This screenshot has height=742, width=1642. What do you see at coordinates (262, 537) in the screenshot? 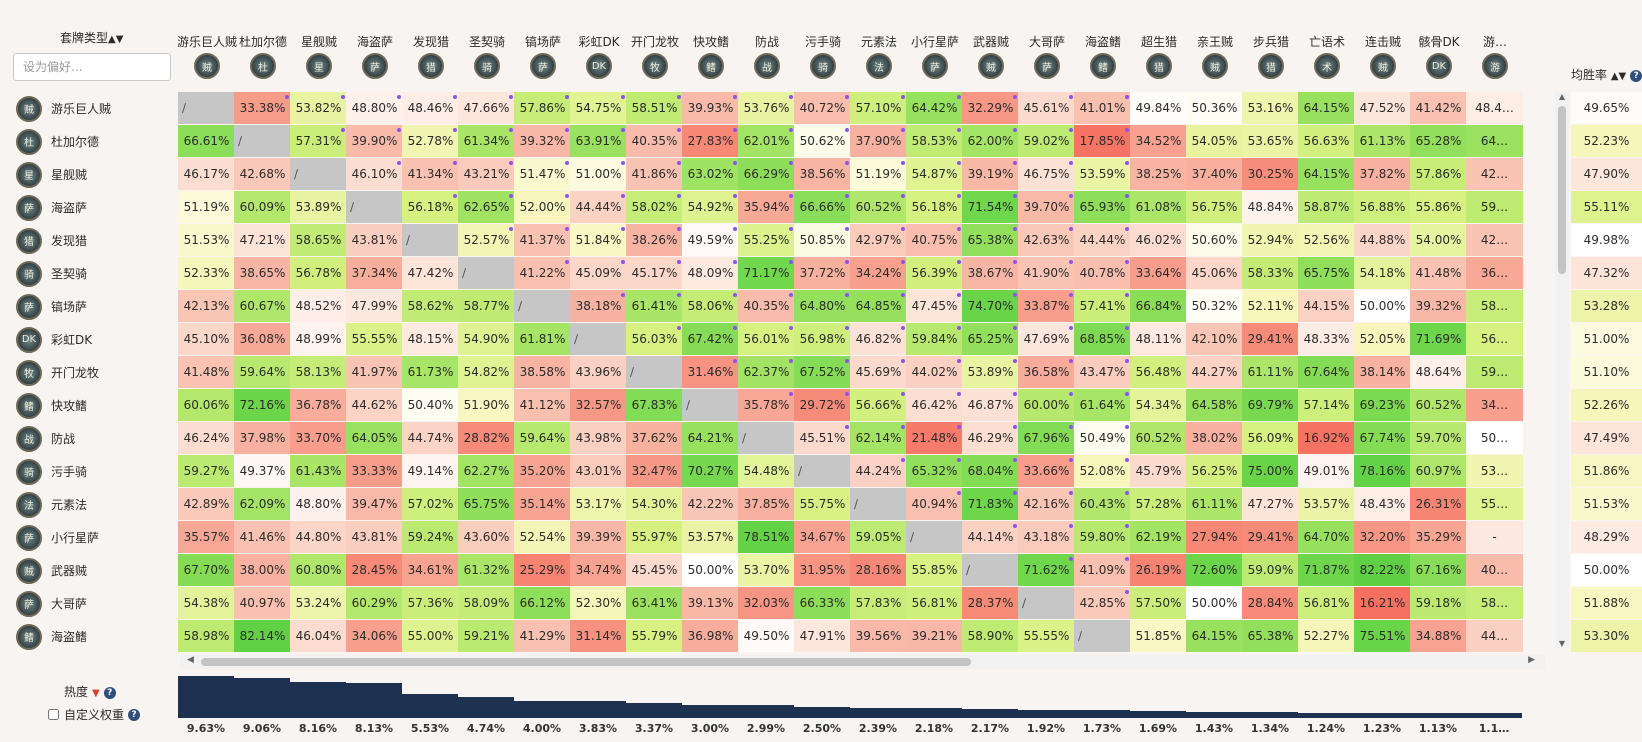
I see `matchup-cell: 41.46%` at bounding box center [262, 537].